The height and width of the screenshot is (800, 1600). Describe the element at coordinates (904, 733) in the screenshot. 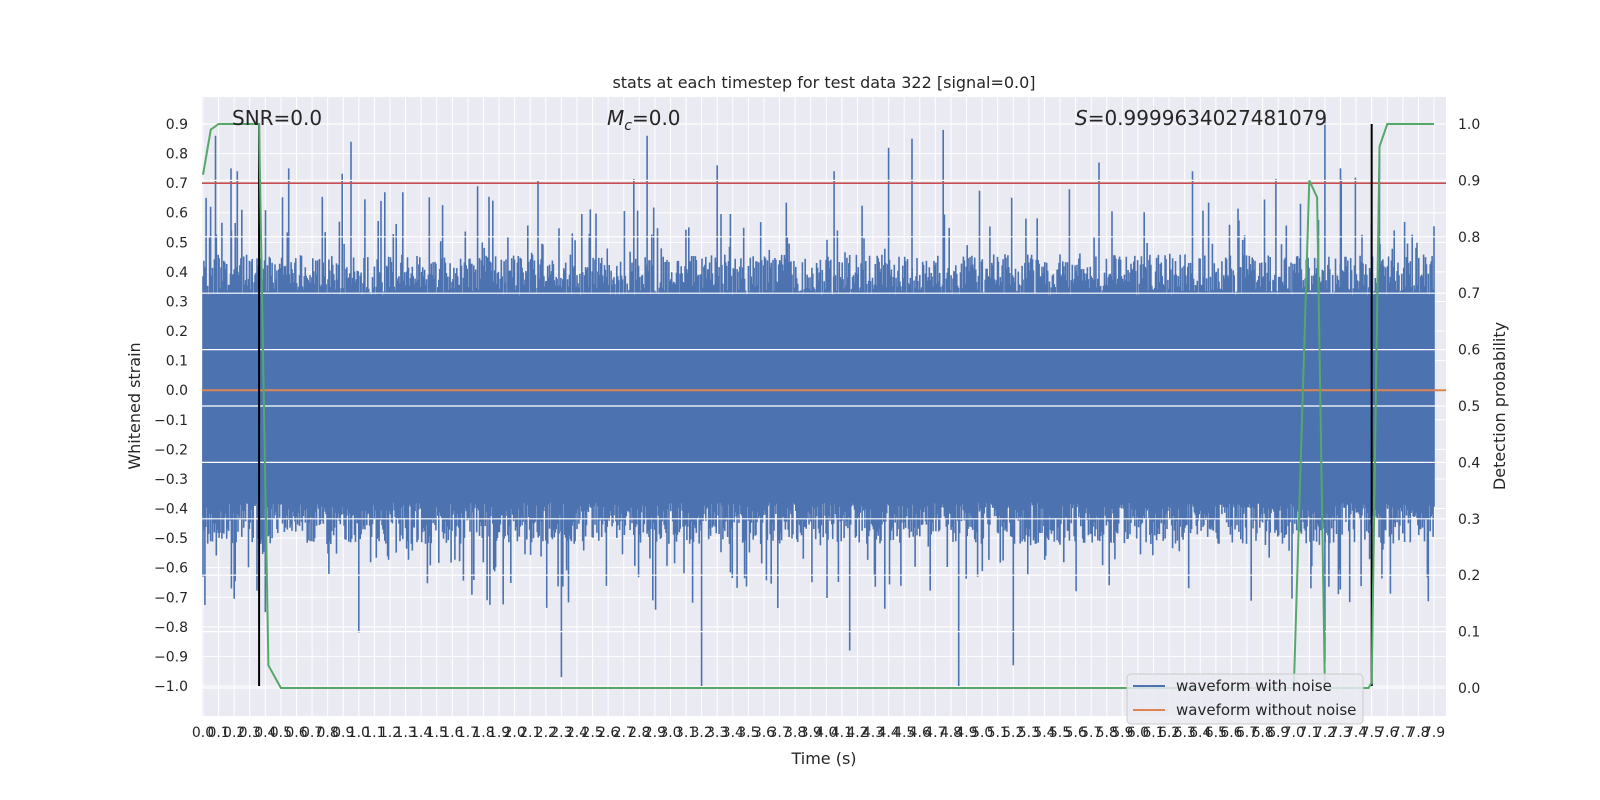

I see `x-tick-label: 4.5` at that location.